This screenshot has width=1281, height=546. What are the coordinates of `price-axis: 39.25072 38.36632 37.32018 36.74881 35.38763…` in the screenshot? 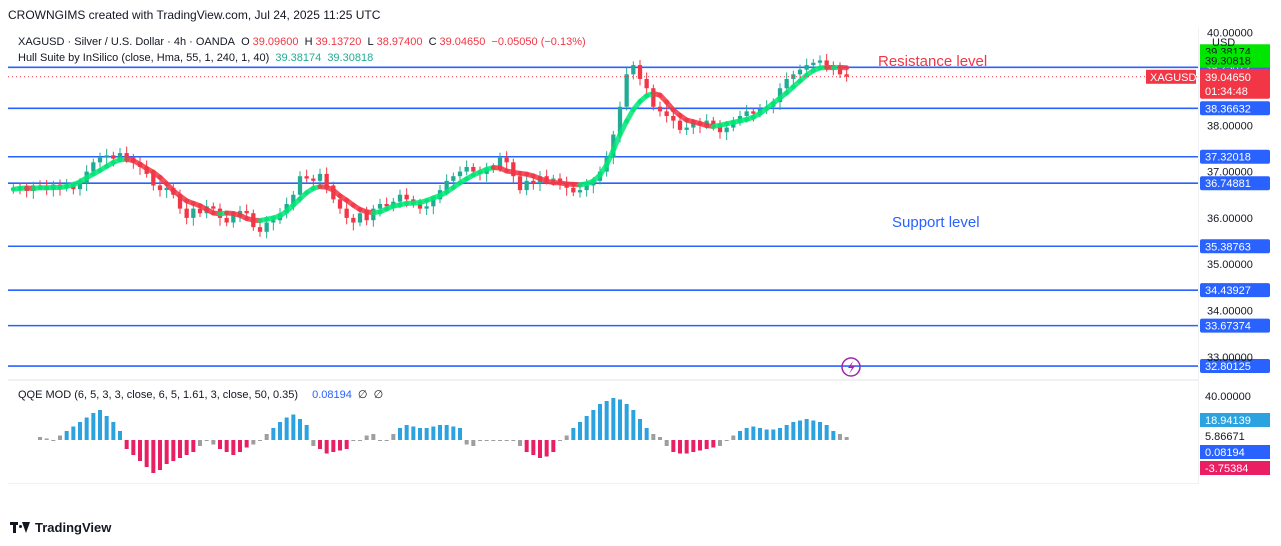 It's located at (1235, 256).